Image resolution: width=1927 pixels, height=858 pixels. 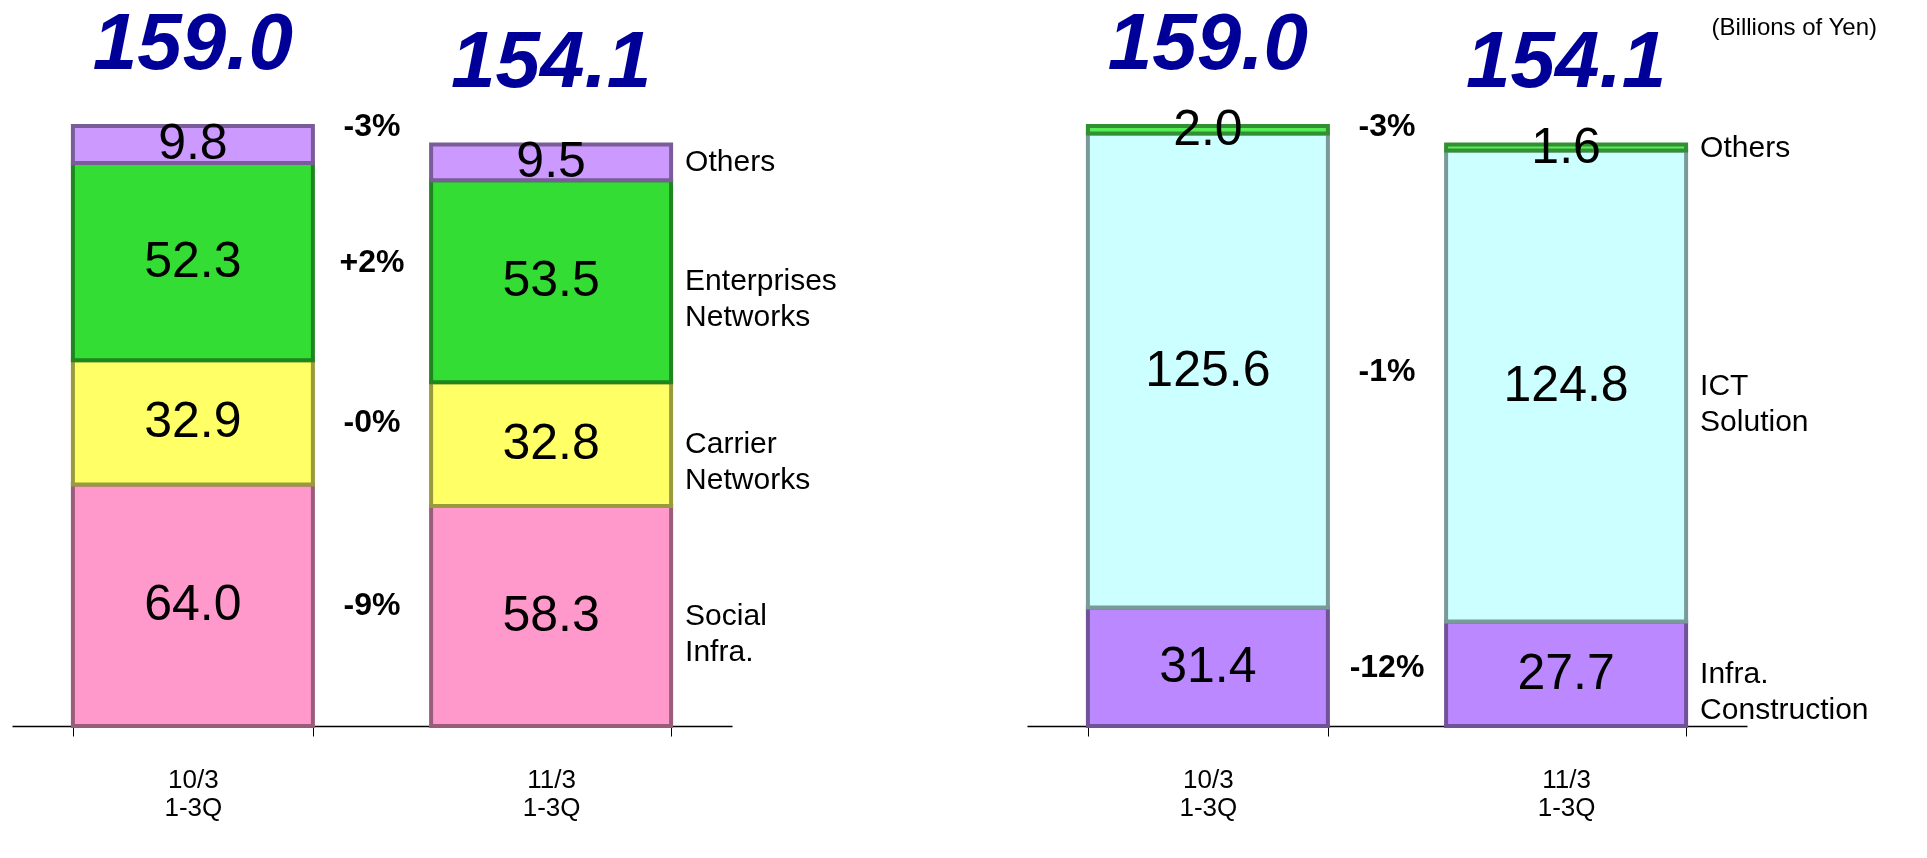 I want to click on series-label: Carrier Networks, so click(x=748, y=461).